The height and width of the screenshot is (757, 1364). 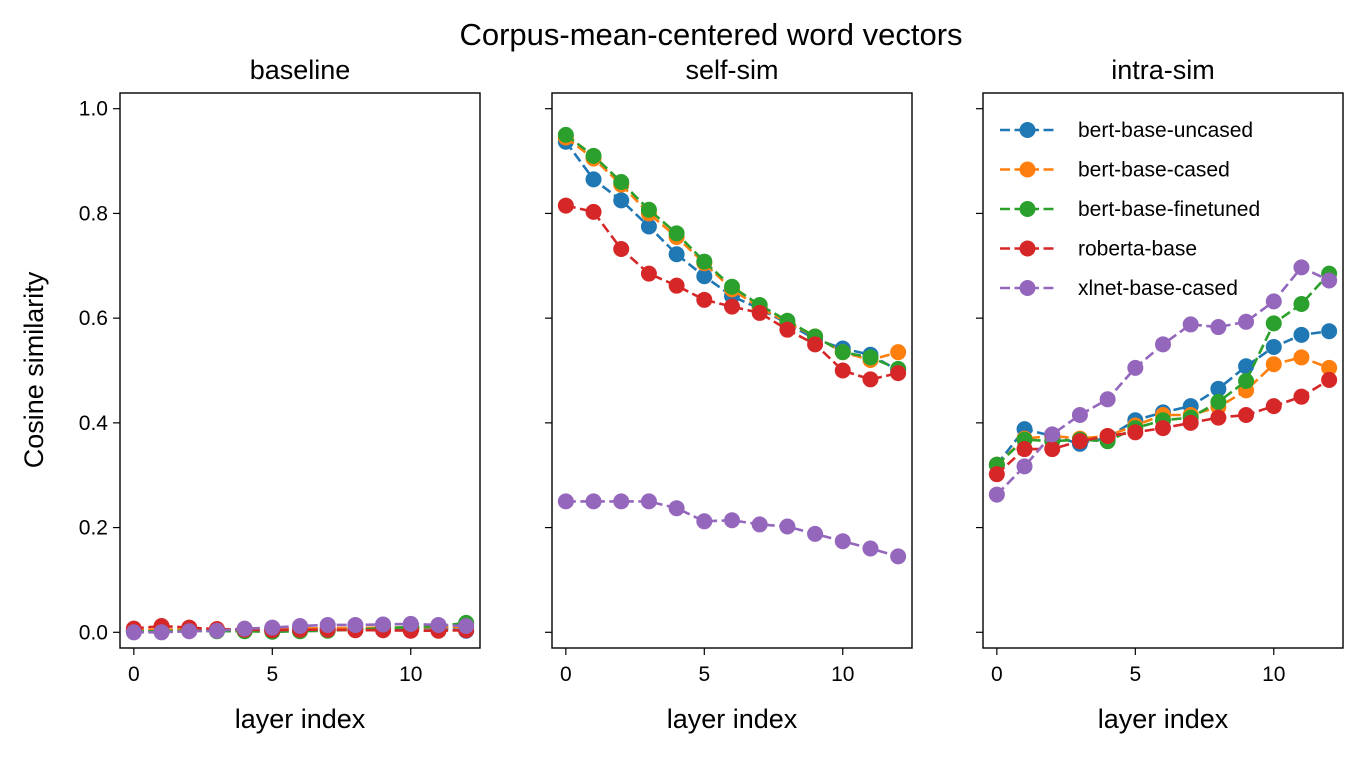 I want to click on series-bert-base-cased, so click(x=732, y=249).